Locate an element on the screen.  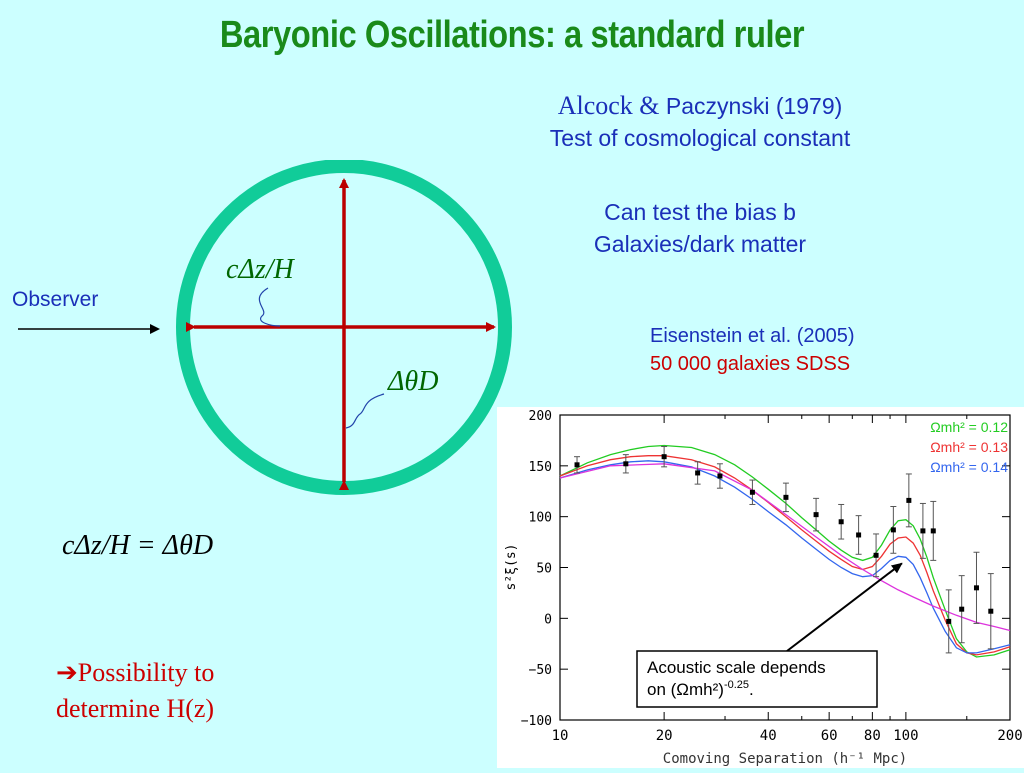
ref1-authors-b: Paczynski (1979) is located at coordinates (754, 106).